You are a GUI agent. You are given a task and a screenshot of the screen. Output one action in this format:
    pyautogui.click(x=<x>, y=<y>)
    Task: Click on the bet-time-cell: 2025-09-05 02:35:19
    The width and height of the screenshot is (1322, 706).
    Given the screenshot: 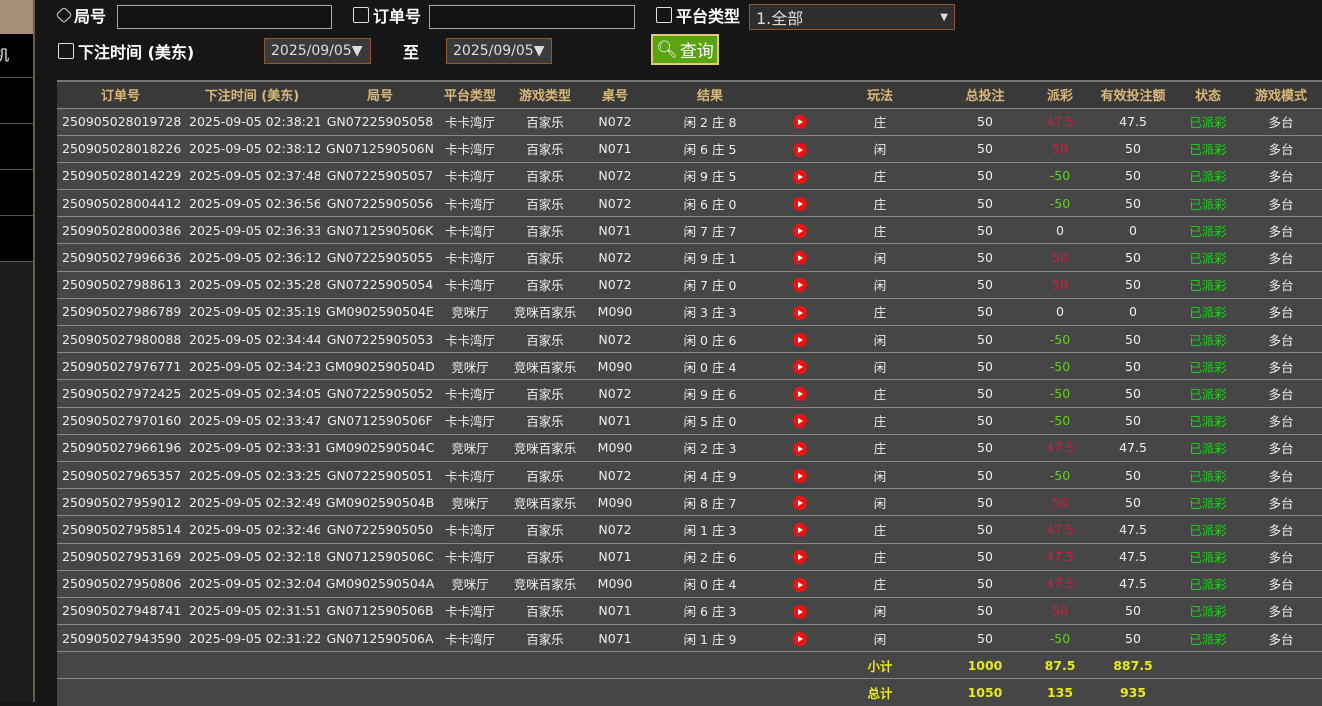 What is the action you would take?
    pyautogui.click(x=252, y=311)
    